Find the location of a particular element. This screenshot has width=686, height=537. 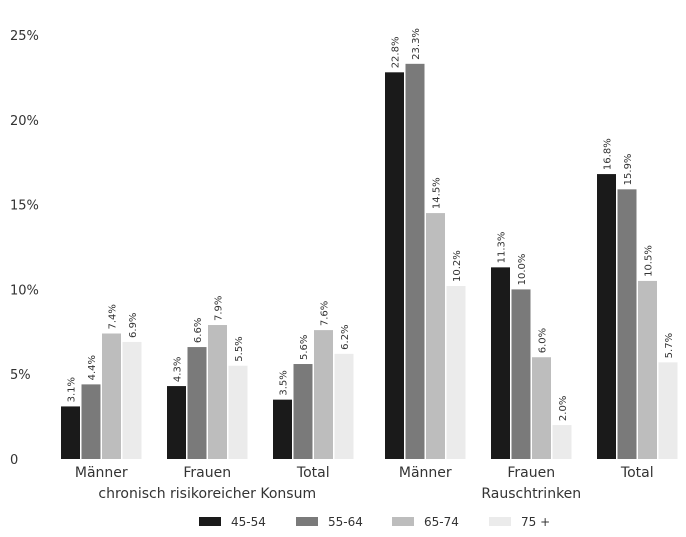

data-label: 5.6% is located at coordinates (304, 347).